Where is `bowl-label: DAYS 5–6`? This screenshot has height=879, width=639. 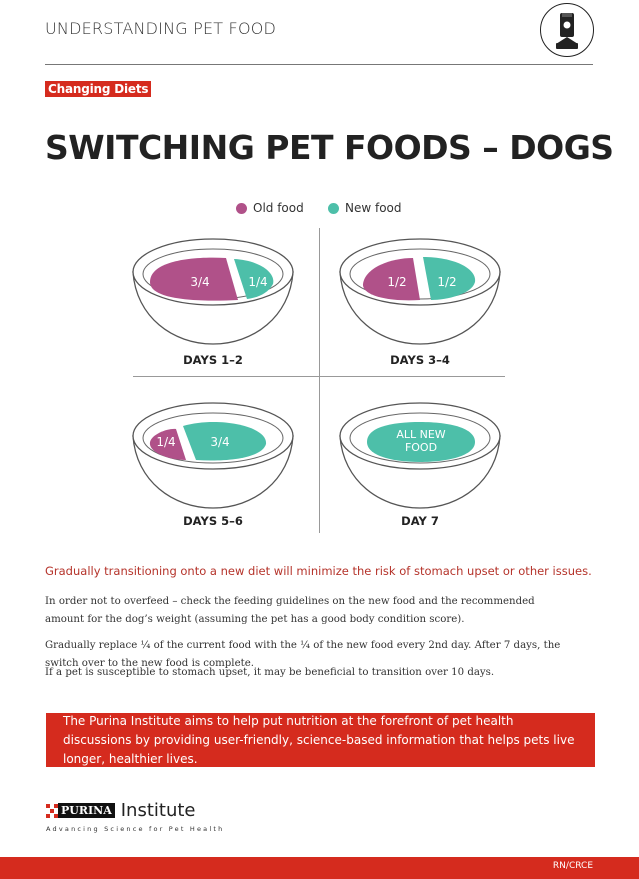 bowl-label: DAYS 5–6 is located at coordinates (213, 521).